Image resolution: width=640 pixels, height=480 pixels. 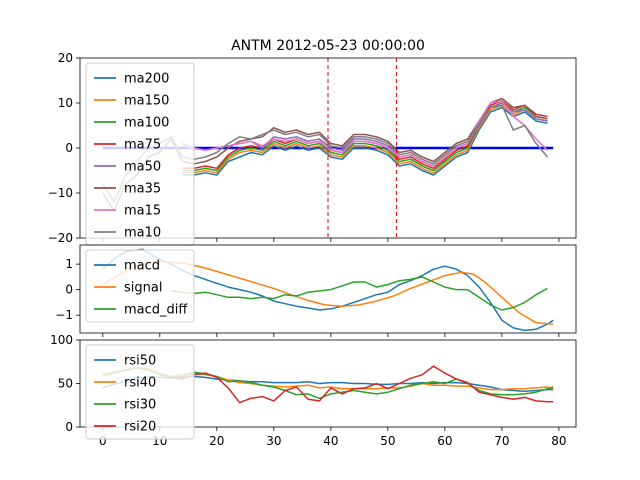 I want to click on moving-averages-series-ma200, so click(x=365, y=141).